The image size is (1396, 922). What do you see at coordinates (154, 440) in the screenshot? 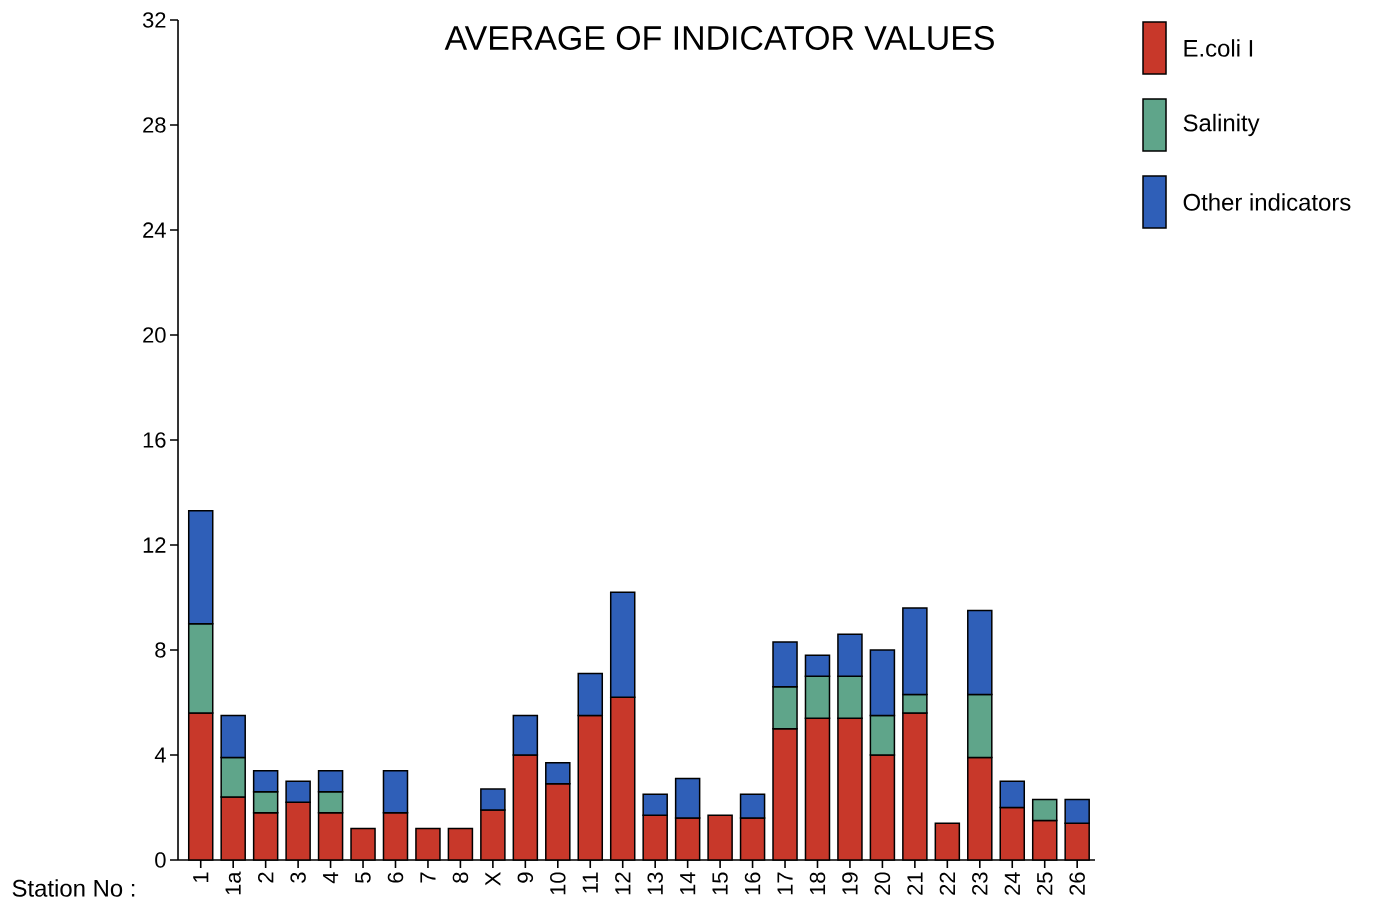
I see `y-tick-label: 16` at bounding box center [154, 440].